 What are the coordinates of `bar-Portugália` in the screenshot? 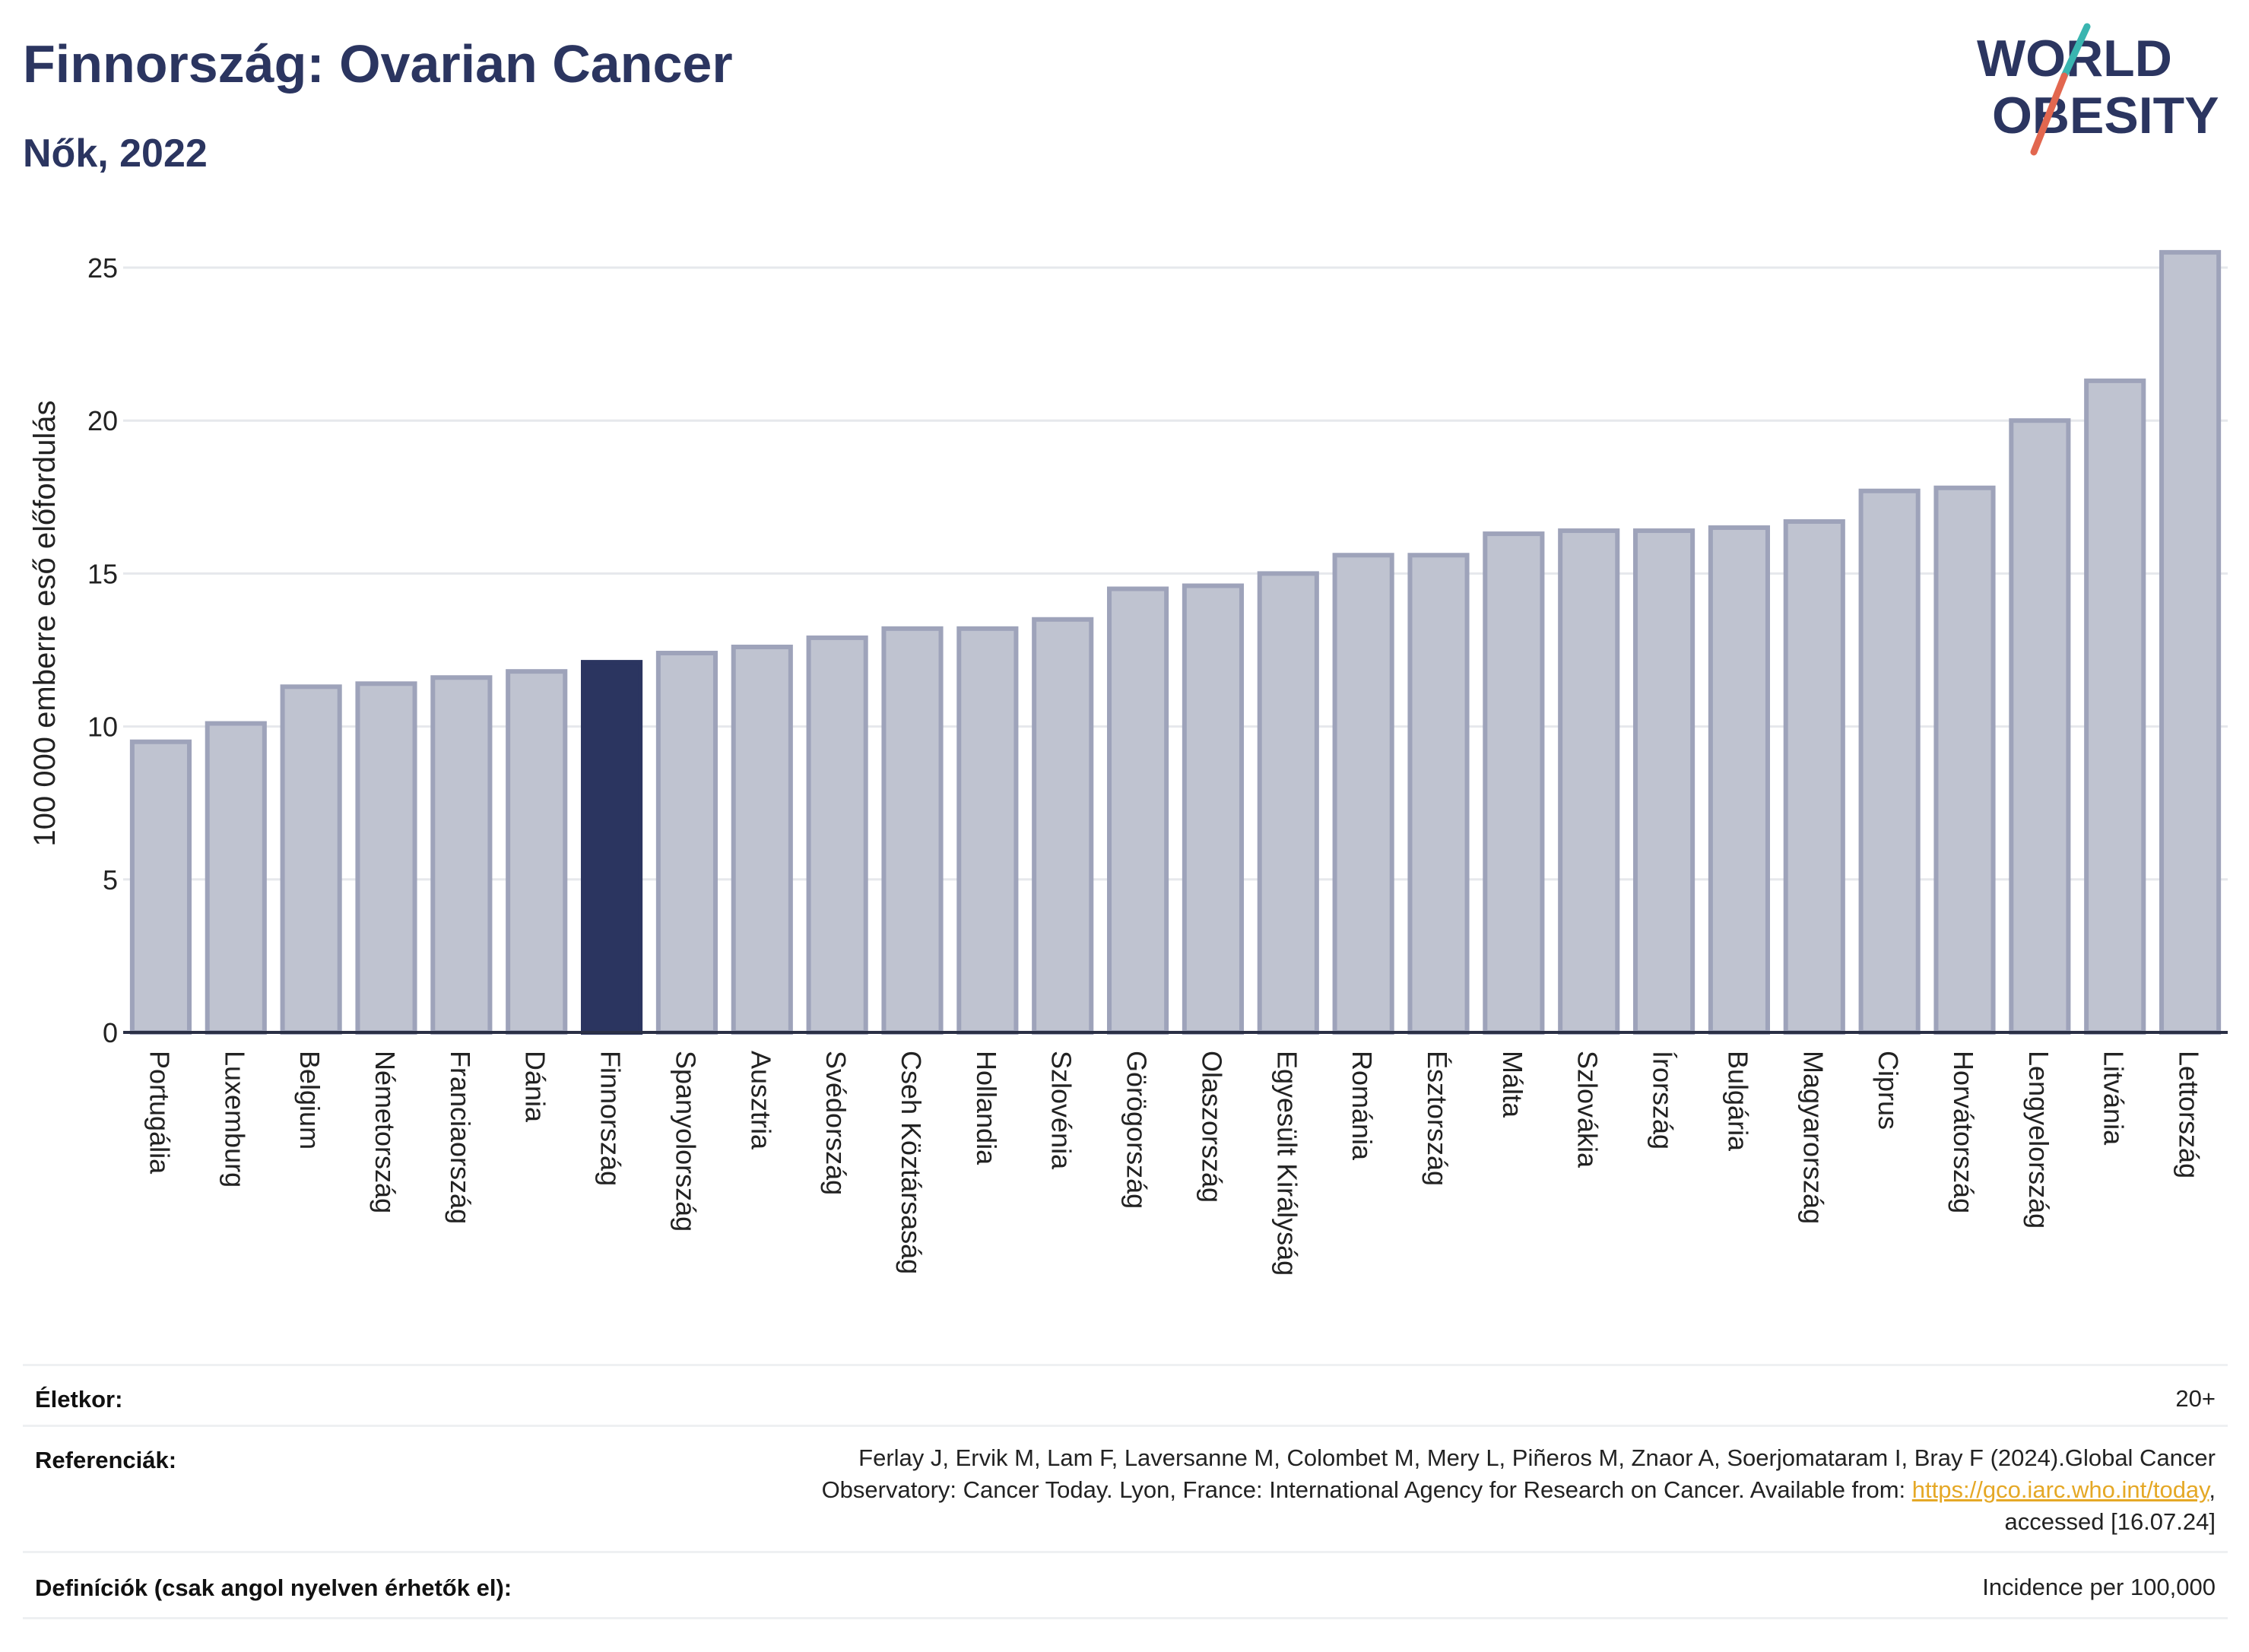 It's located at (160, 887).